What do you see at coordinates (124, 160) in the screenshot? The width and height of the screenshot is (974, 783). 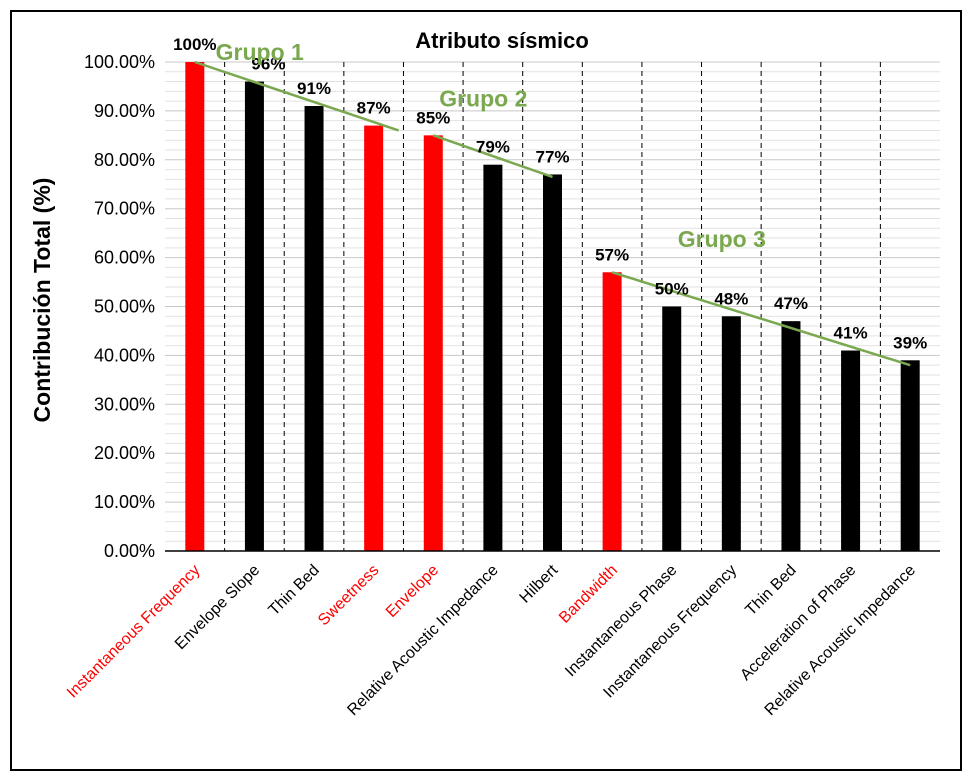 I see `y-tick-label: 80.00%` at bounding box center [124, 160].